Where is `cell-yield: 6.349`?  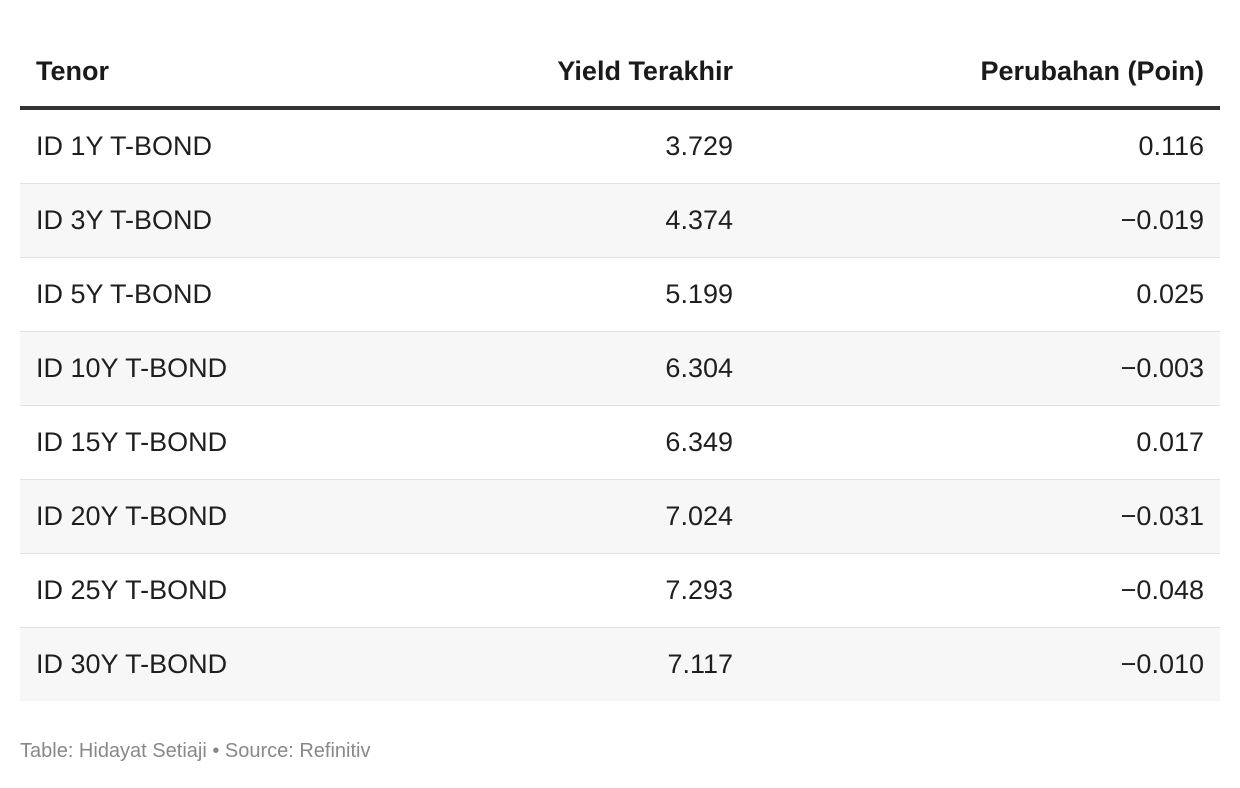
cell-yield: 6.349 is located at coordinates (577, 442).